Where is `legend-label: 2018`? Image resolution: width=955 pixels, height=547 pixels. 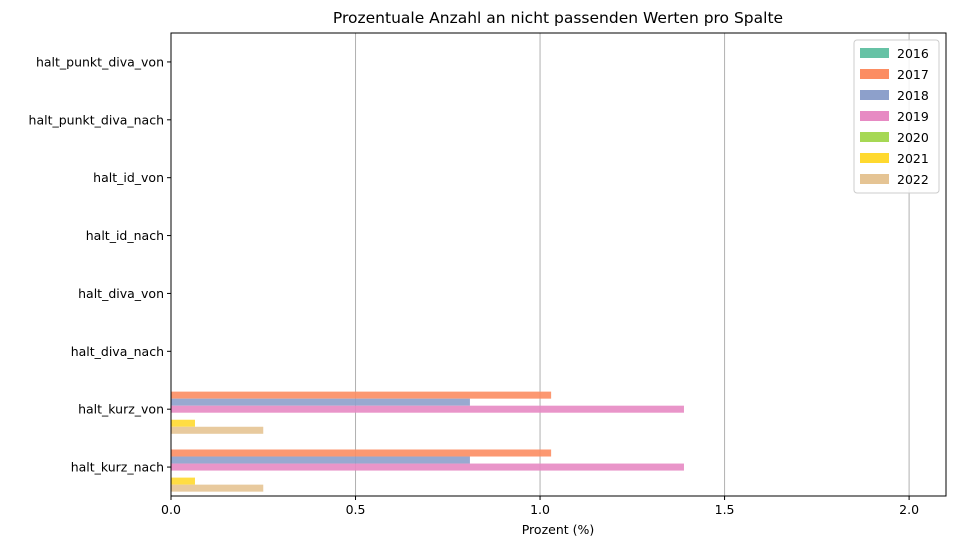
legend-label: 2018 is located at coordinates (913, 95).